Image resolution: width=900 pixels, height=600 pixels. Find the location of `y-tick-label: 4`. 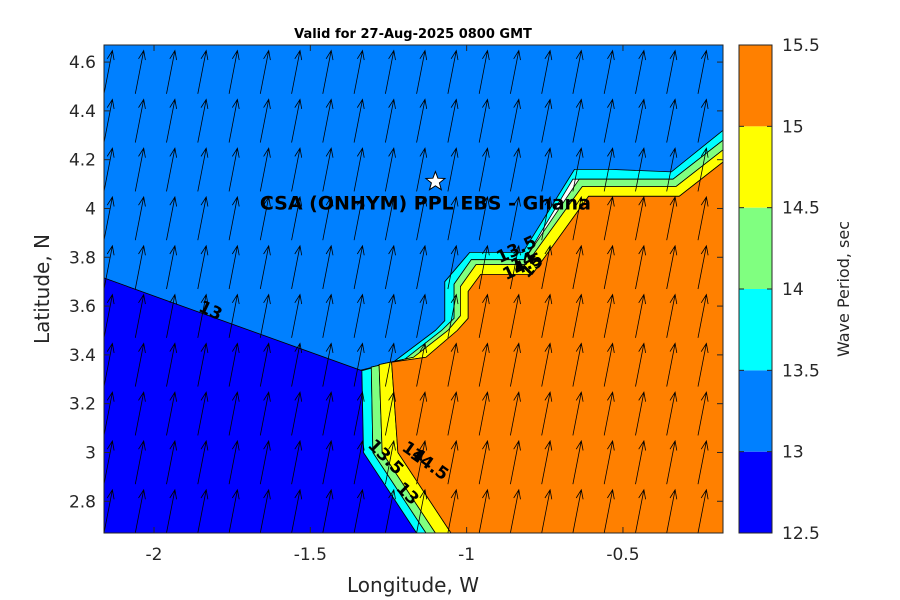

y-tick-label: 4 is located at coordinates (90, 209).